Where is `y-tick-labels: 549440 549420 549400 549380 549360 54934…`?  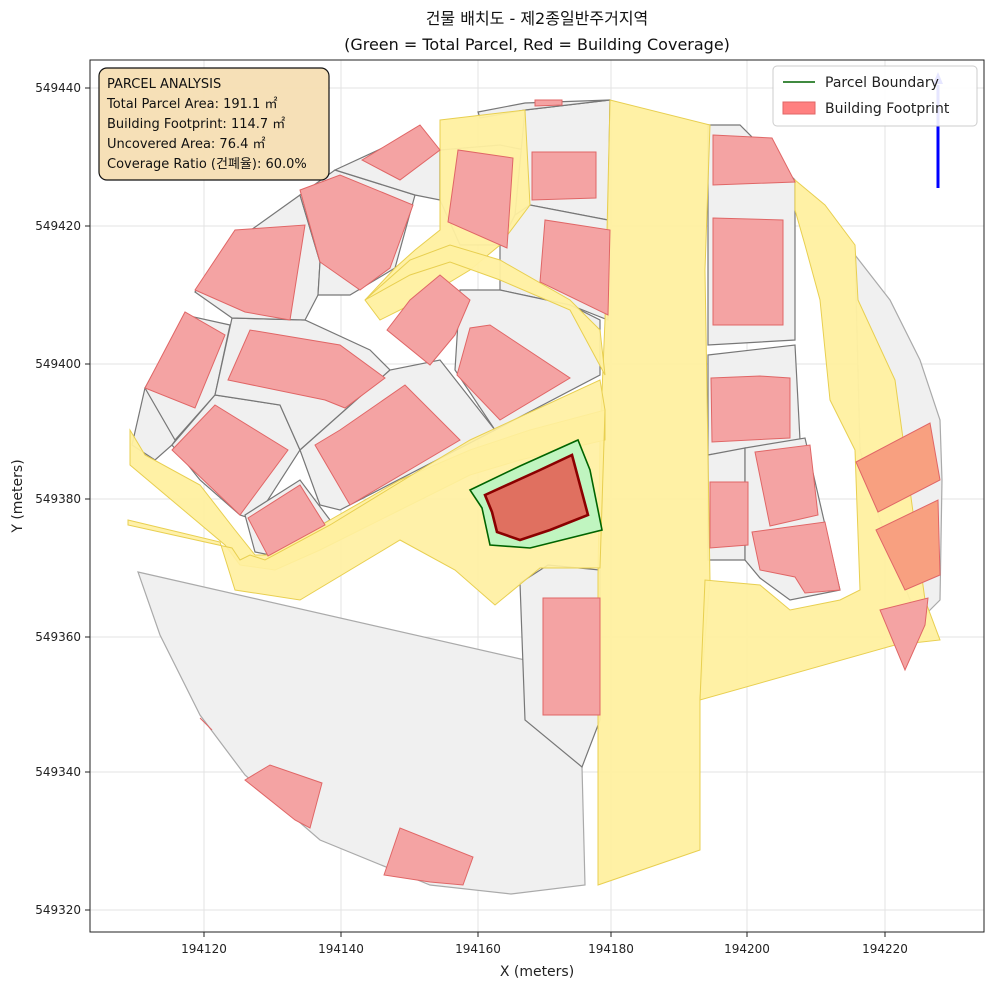 y-tick-labels: 549440 549420 549400 549380 549360 54934… is located at coordinates (58, 499).